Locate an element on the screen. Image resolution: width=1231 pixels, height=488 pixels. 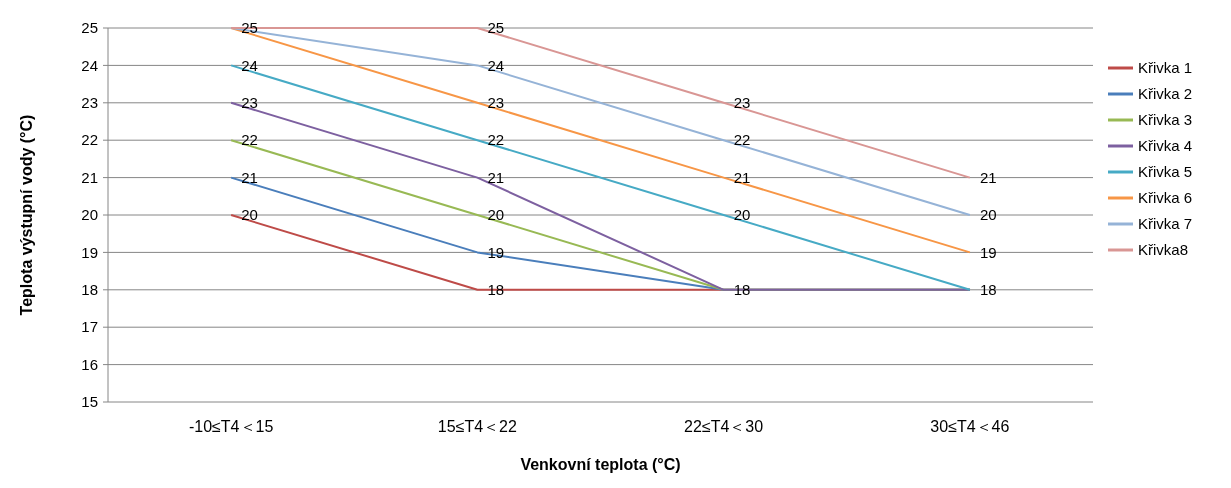
y-tick-label: 22 is located at coordinates (89, 140).